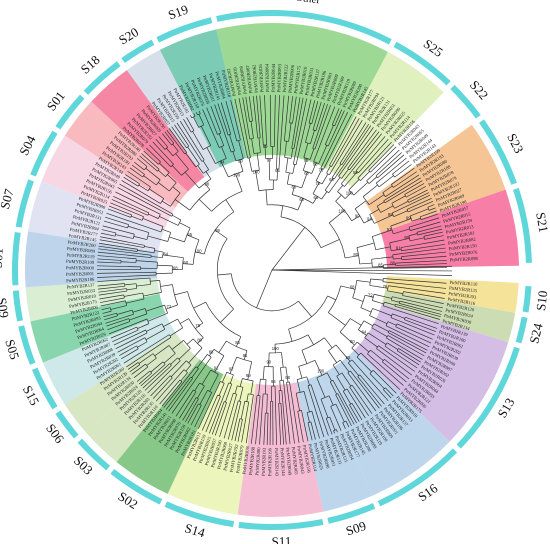  I want to click on bootstrap-value: 80, so click(199, 339).